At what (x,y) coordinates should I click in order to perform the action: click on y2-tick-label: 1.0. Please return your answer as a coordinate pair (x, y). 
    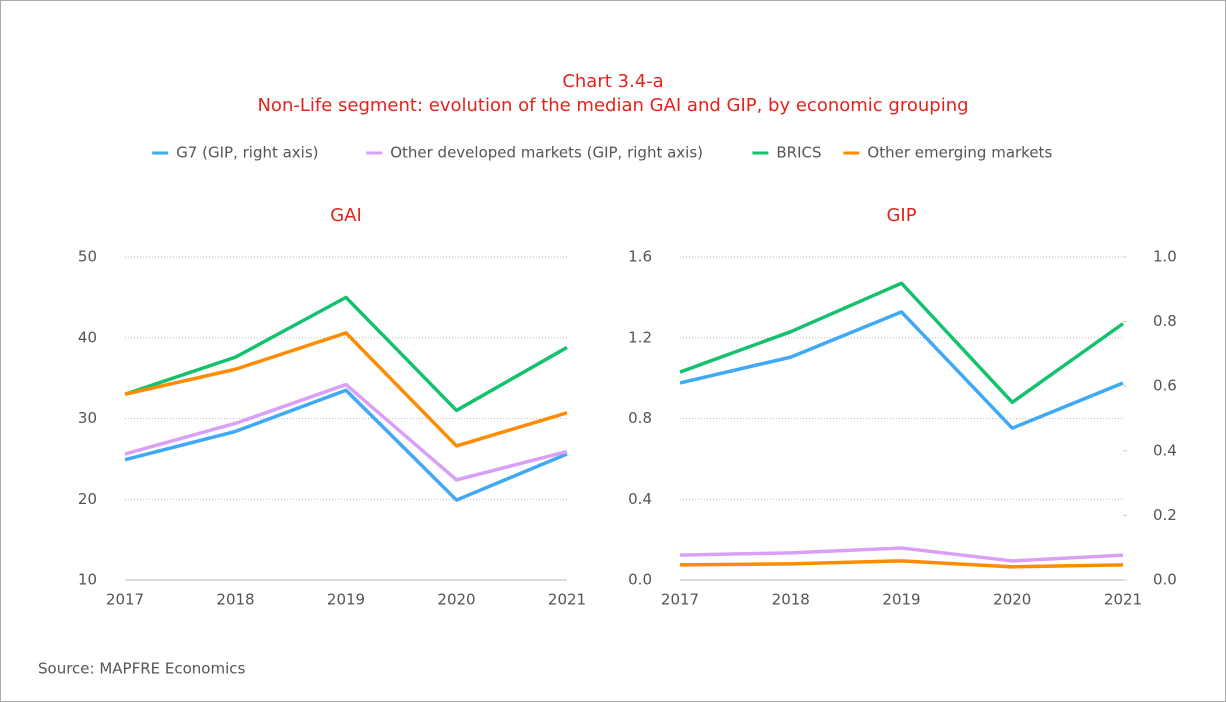
    Looking at the image, I should click on (1165, 257).